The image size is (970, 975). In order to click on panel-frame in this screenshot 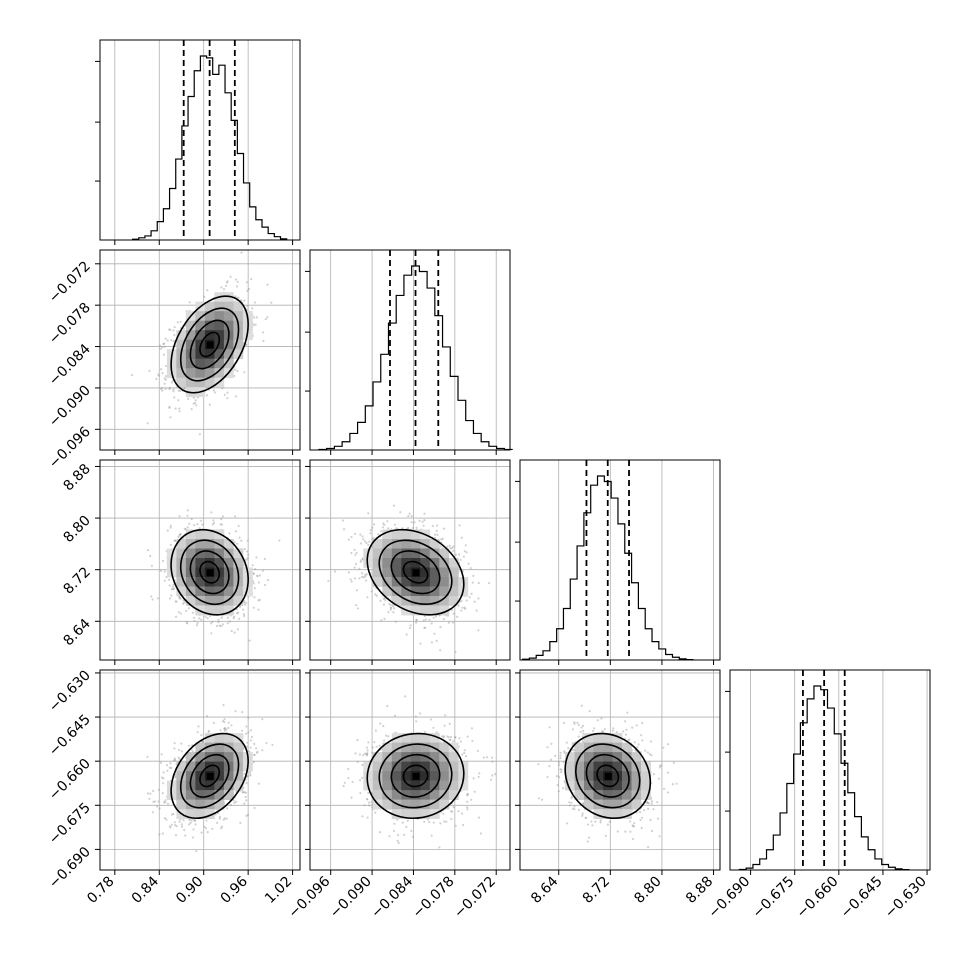, I will do `click(410, 560)`.